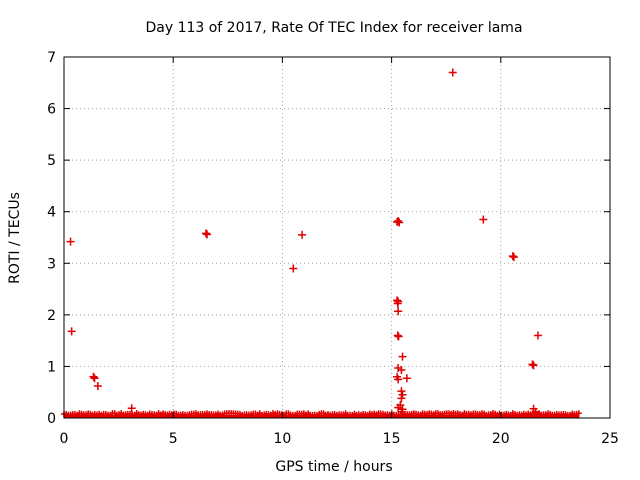  What do you see at coordinates (51, 110) in the screenshot?
I see `y-tick-label: 6` at bounding box center [51, 110].